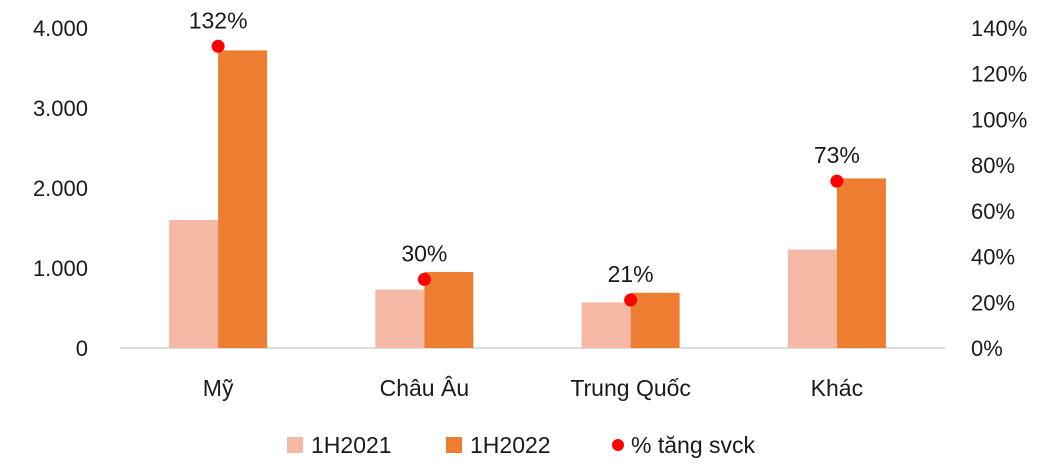 This screenshot has width=1051, height=464. Describe the element at coordinates (218, 388) in the screenshot. I see `category-label: Mỹ` at that location.